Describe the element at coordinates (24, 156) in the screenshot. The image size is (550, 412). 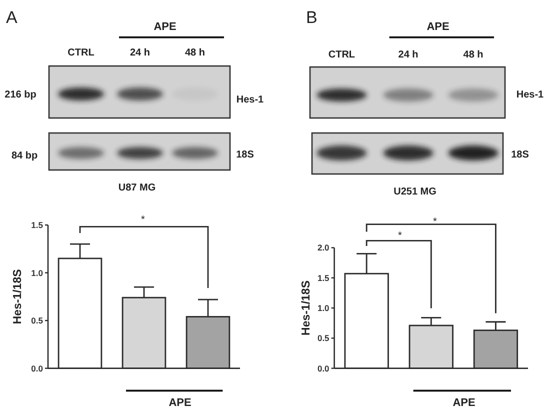
I see `text: 84 bp` at that location.